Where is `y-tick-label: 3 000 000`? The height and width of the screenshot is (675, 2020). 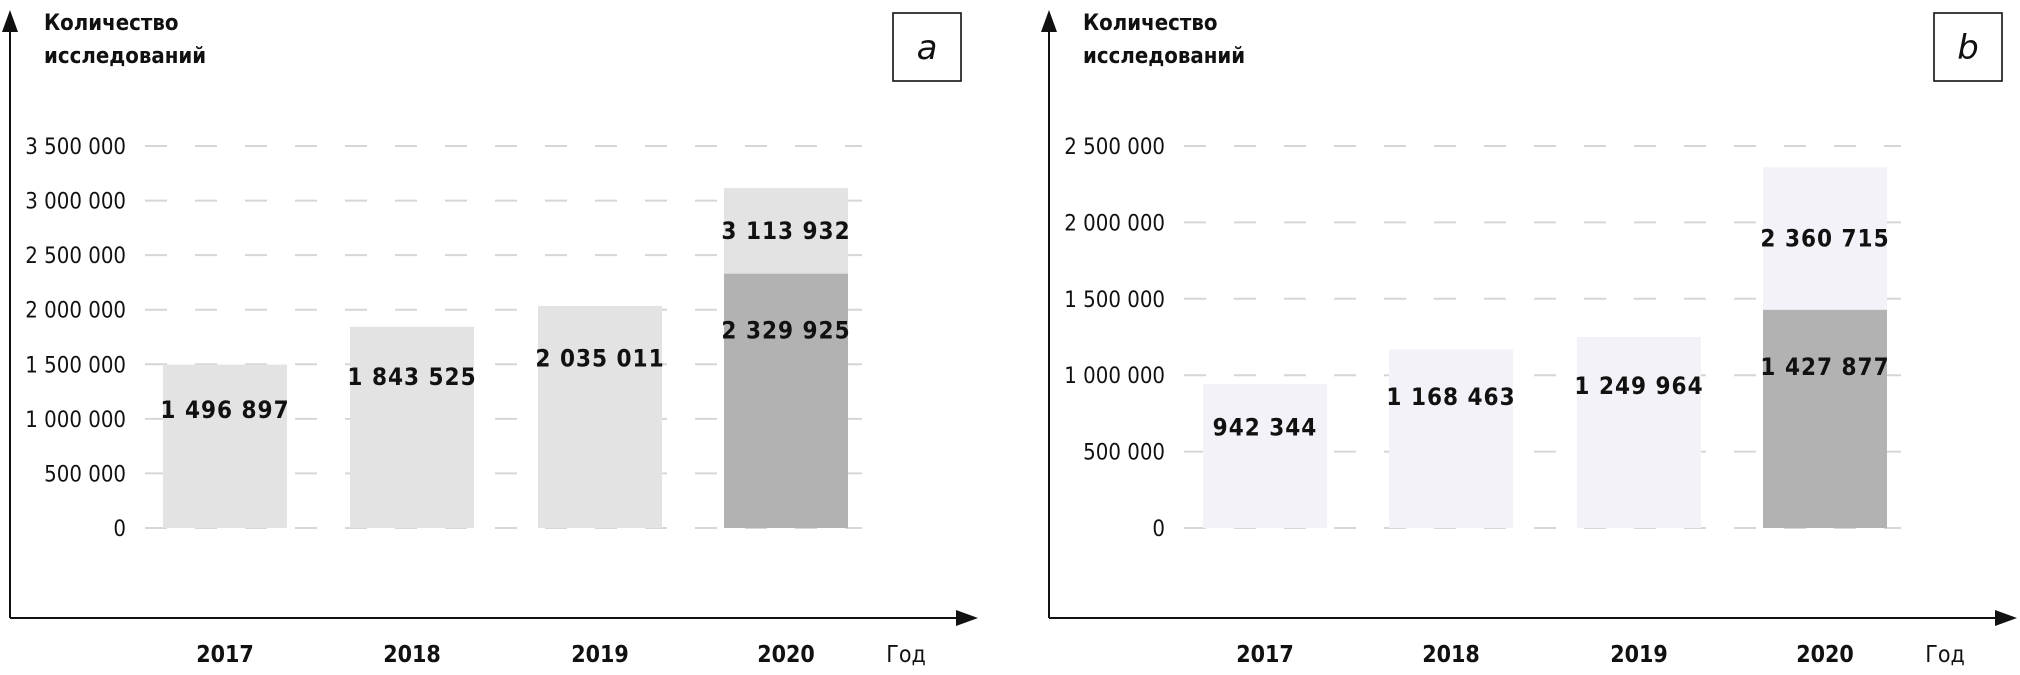 y-tick-label: 3 000 000 is located at coordinates (75, 202).